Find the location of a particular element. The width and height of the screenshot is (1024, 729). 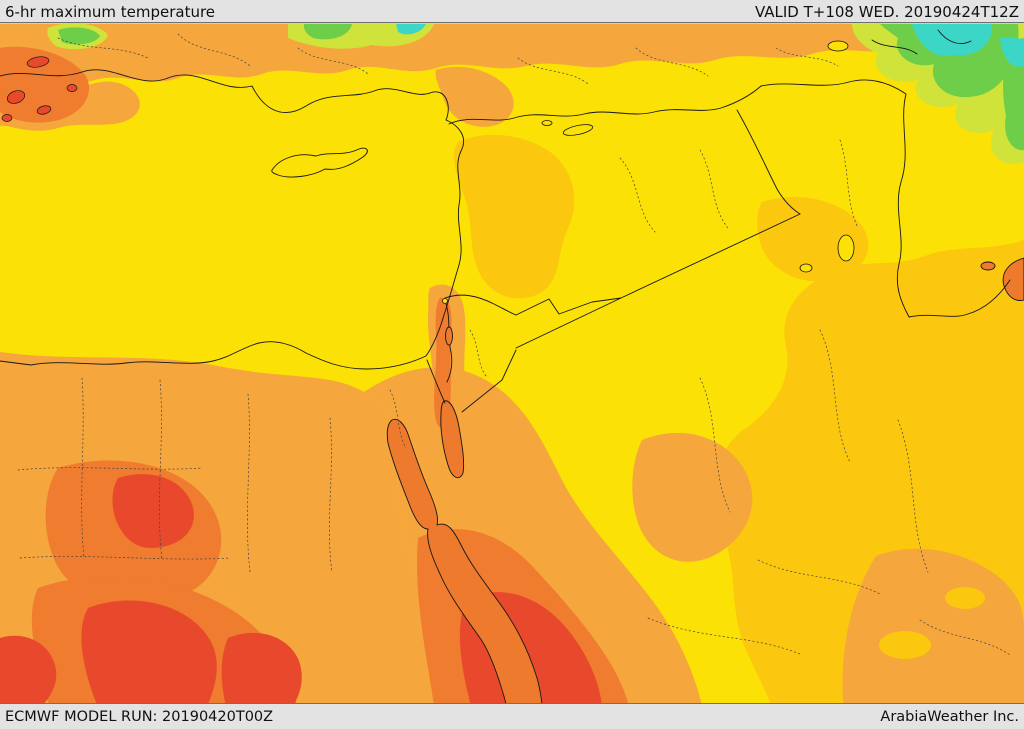

jordan-east-border is located at coordinates (568, 306).